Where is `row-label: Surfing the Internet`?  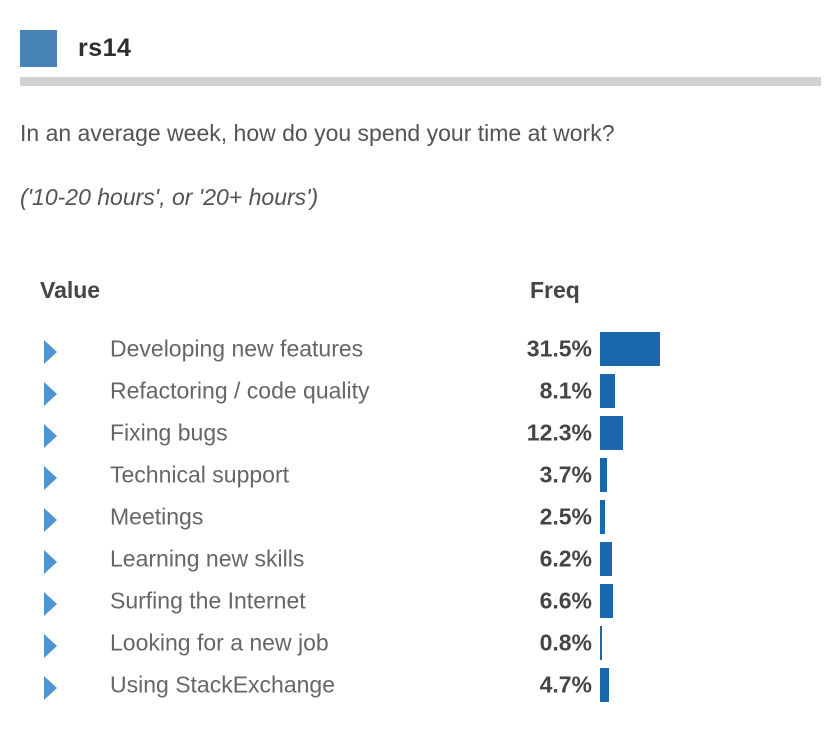 row-label: Surfing the Internet is located at coordinates (208, 600).